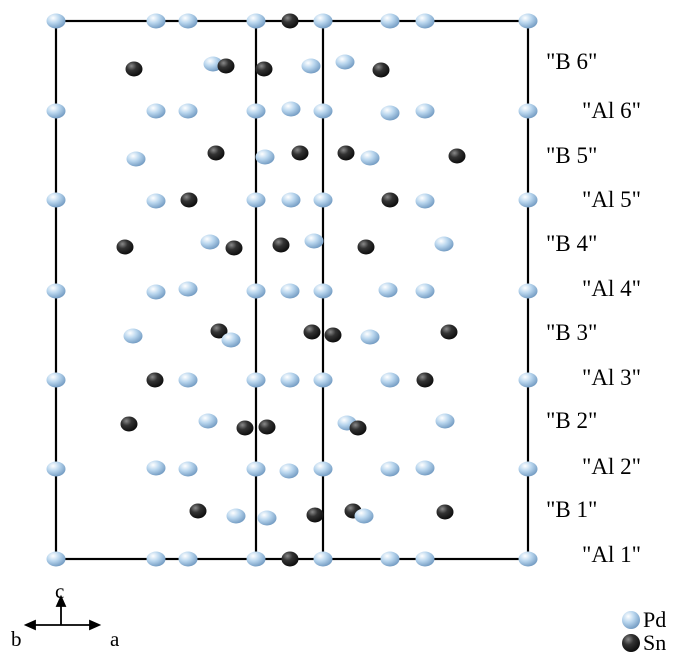 The width and height of the screenshot is (680, 659). I want to click on layer-label-b1: "B 1", so click(571, 509).